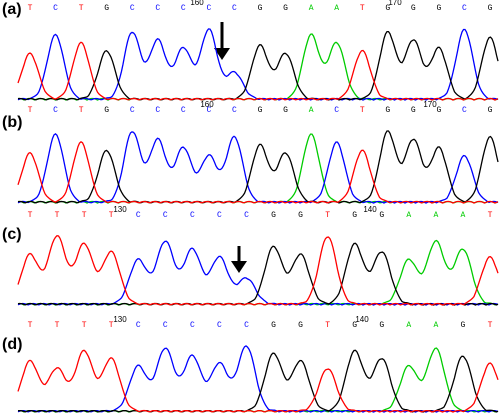 The image size is (500, 418). Describe the element at coordinates (12, 234) in the screenshot. I see `panel-label: (c)` at that location.